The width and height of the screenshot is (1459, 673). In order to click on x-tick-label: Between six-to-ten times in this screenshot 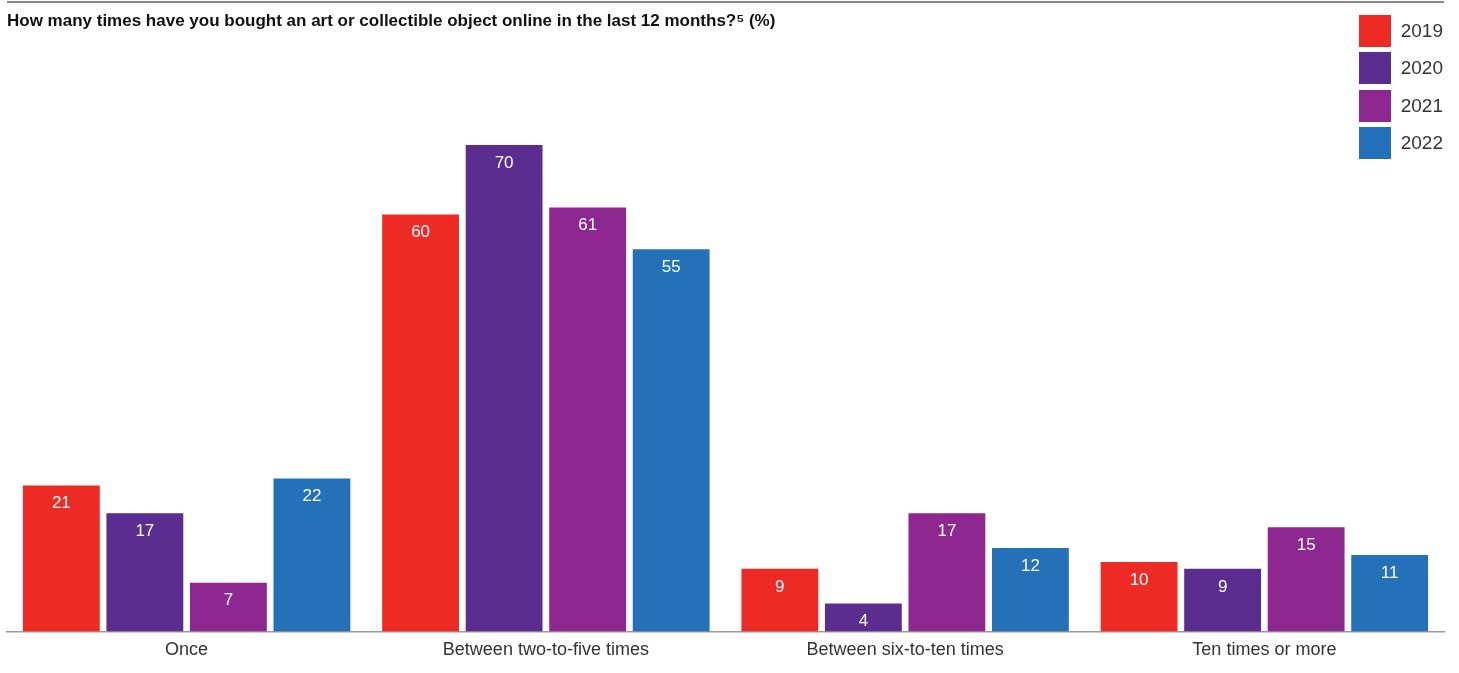, I will do `click(905, 649)`.